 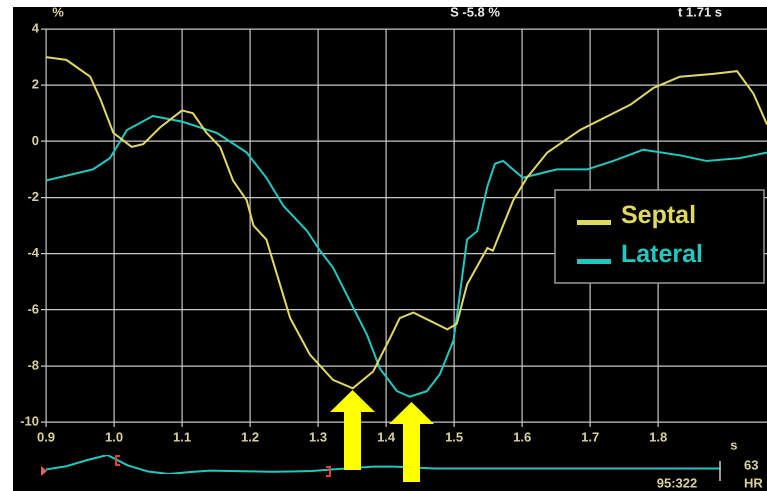 What do you see at coordinates (33, 196) in the screenshot?
I see `y-tick-label: -2` at bounding box center [33, 196].